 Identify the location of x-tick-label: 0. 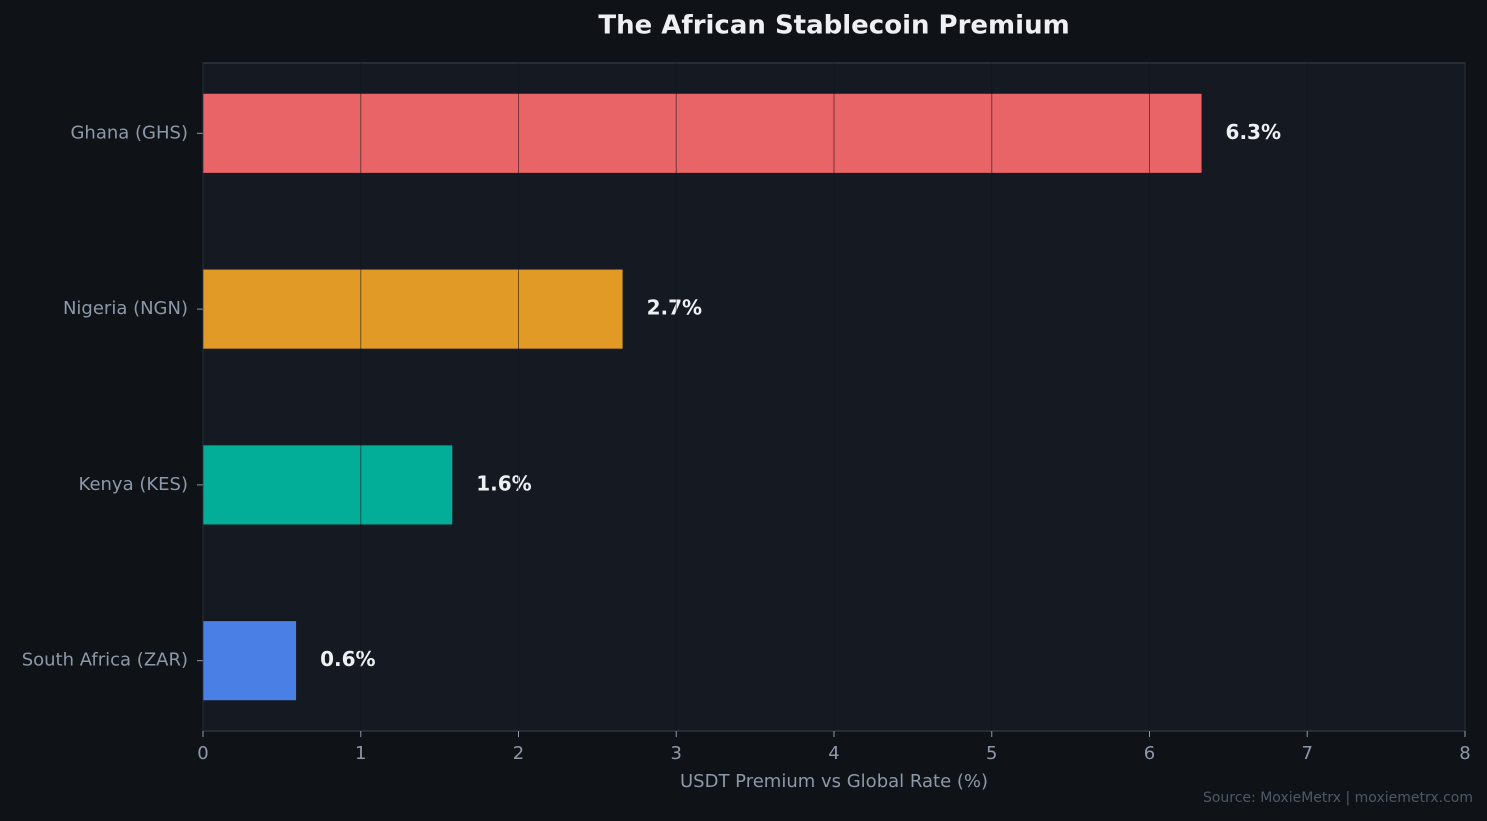
(202, 753).